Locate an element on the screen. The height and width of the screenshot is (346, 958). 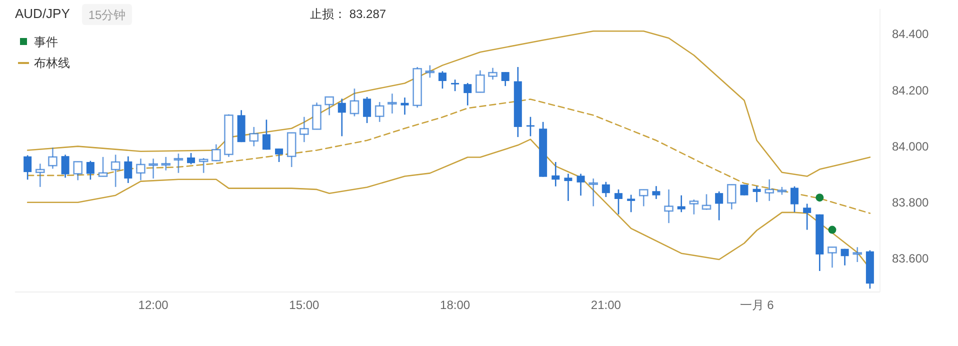
annotation: 止损： 83.287 is located at coordinates (348, 14).